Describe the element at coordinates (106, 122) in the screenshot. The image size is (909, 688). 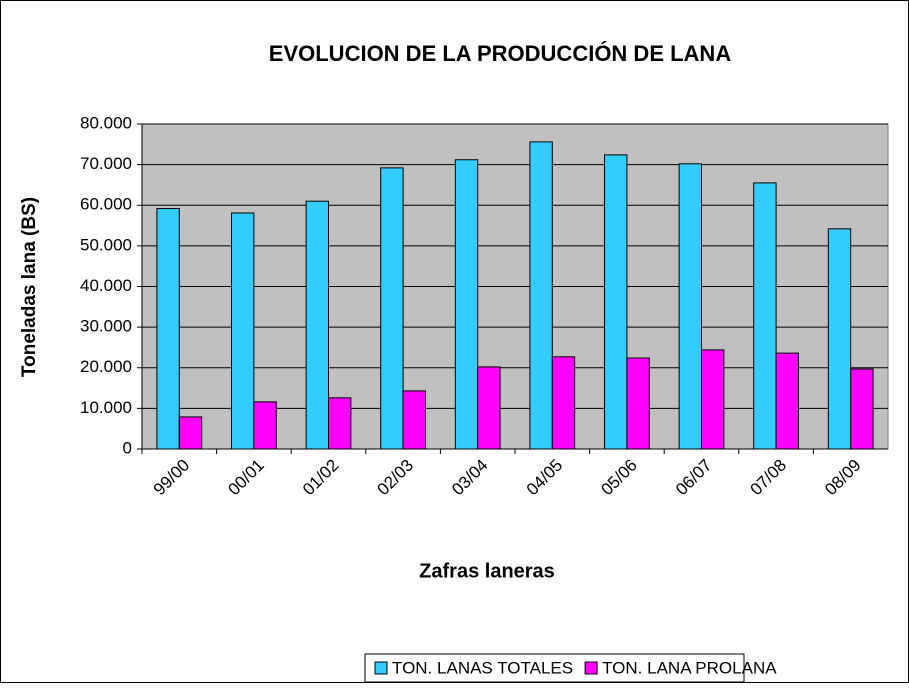
I see `y-tick-label: 80.000` at that location.